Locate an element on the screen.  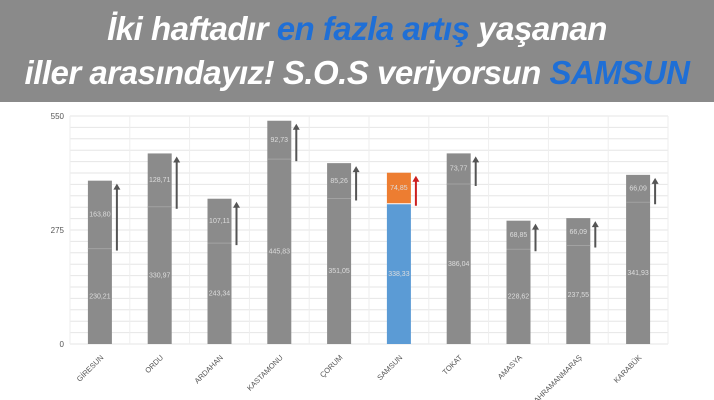
x-category-label: KAHRAMANMARAŞ is located at coordinates (555, 376).